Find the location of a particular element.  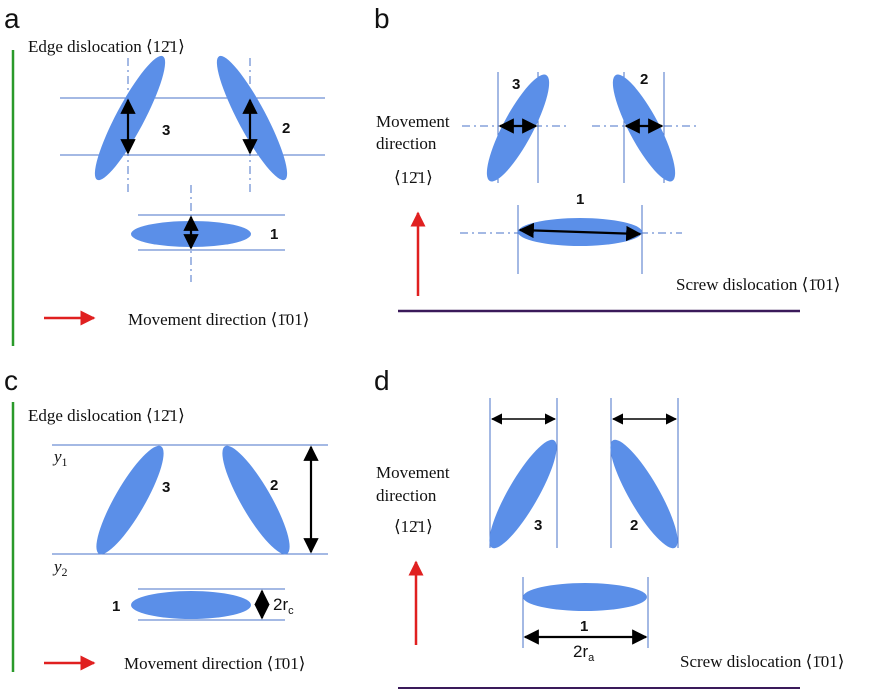

panel-b-label-3: 3 is located at coordinates (516, 84).